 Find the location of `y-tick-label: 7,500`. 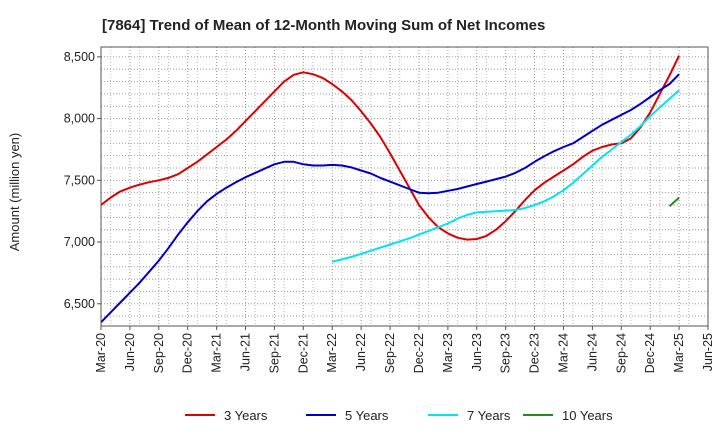

y-tick-label: 7,500 is located at coordinates (79, 180).